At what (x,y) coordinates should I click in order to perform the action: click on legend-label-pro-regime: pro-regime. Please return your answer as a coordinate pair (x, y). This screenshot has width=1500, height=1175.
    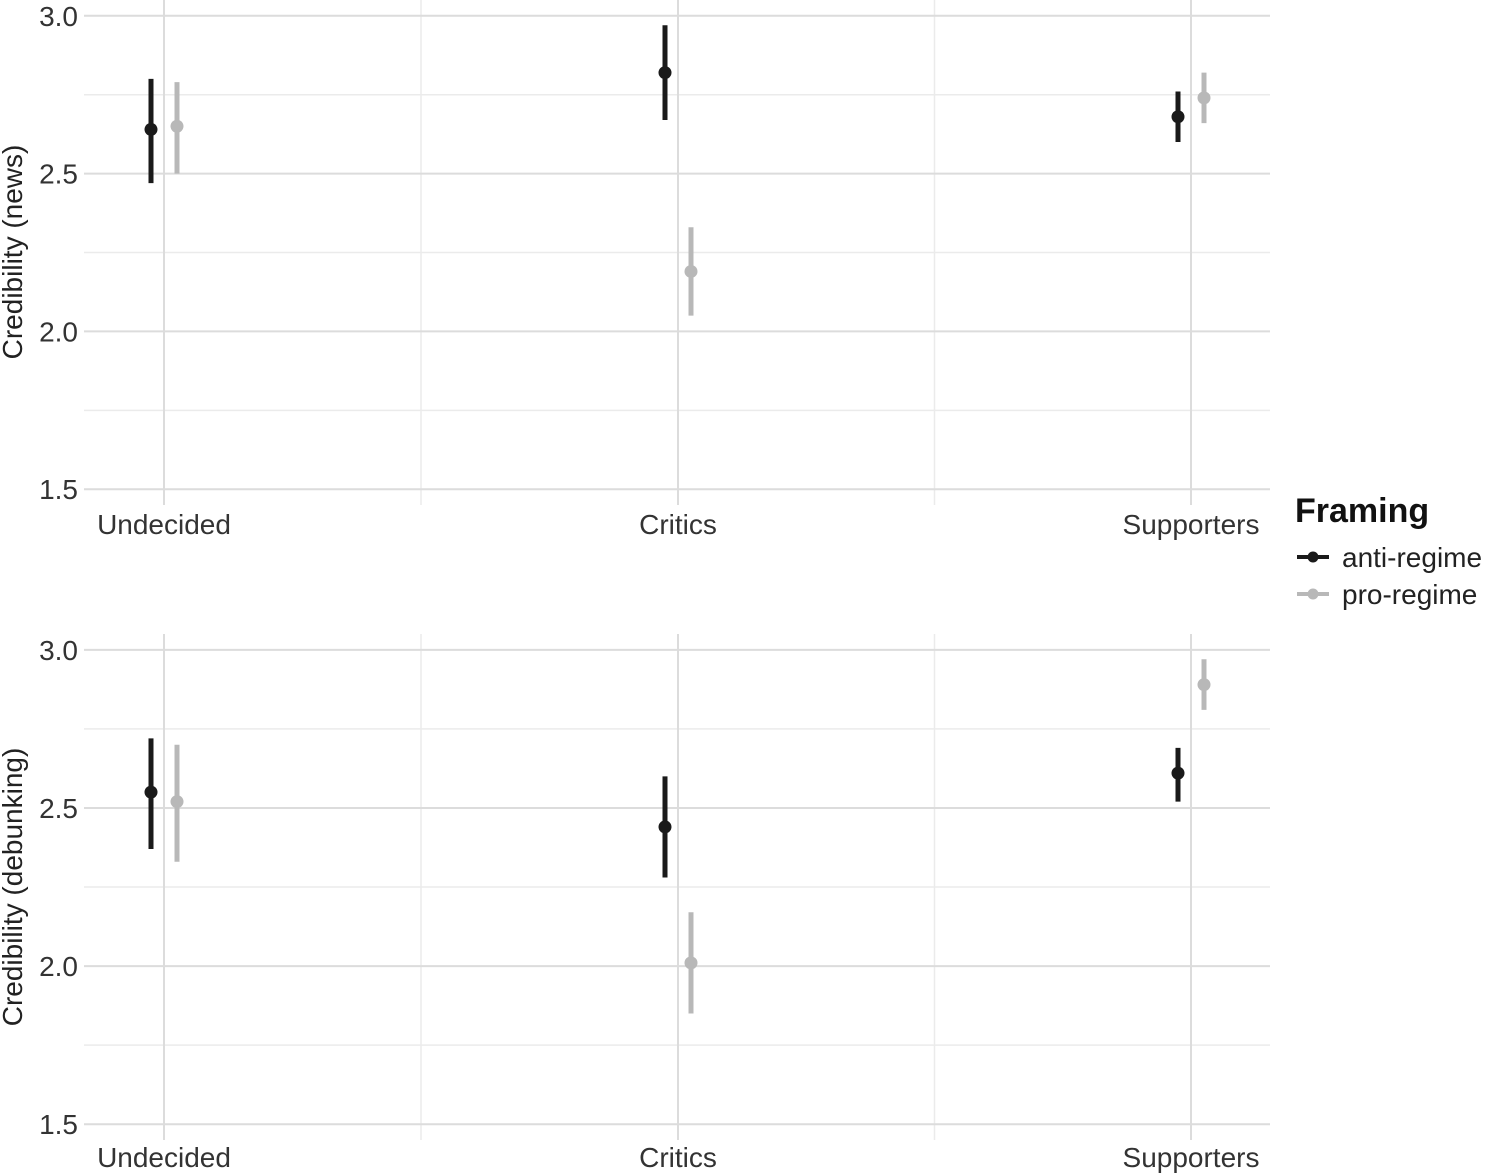
    Looking at the image, I should click on (1409, 594).